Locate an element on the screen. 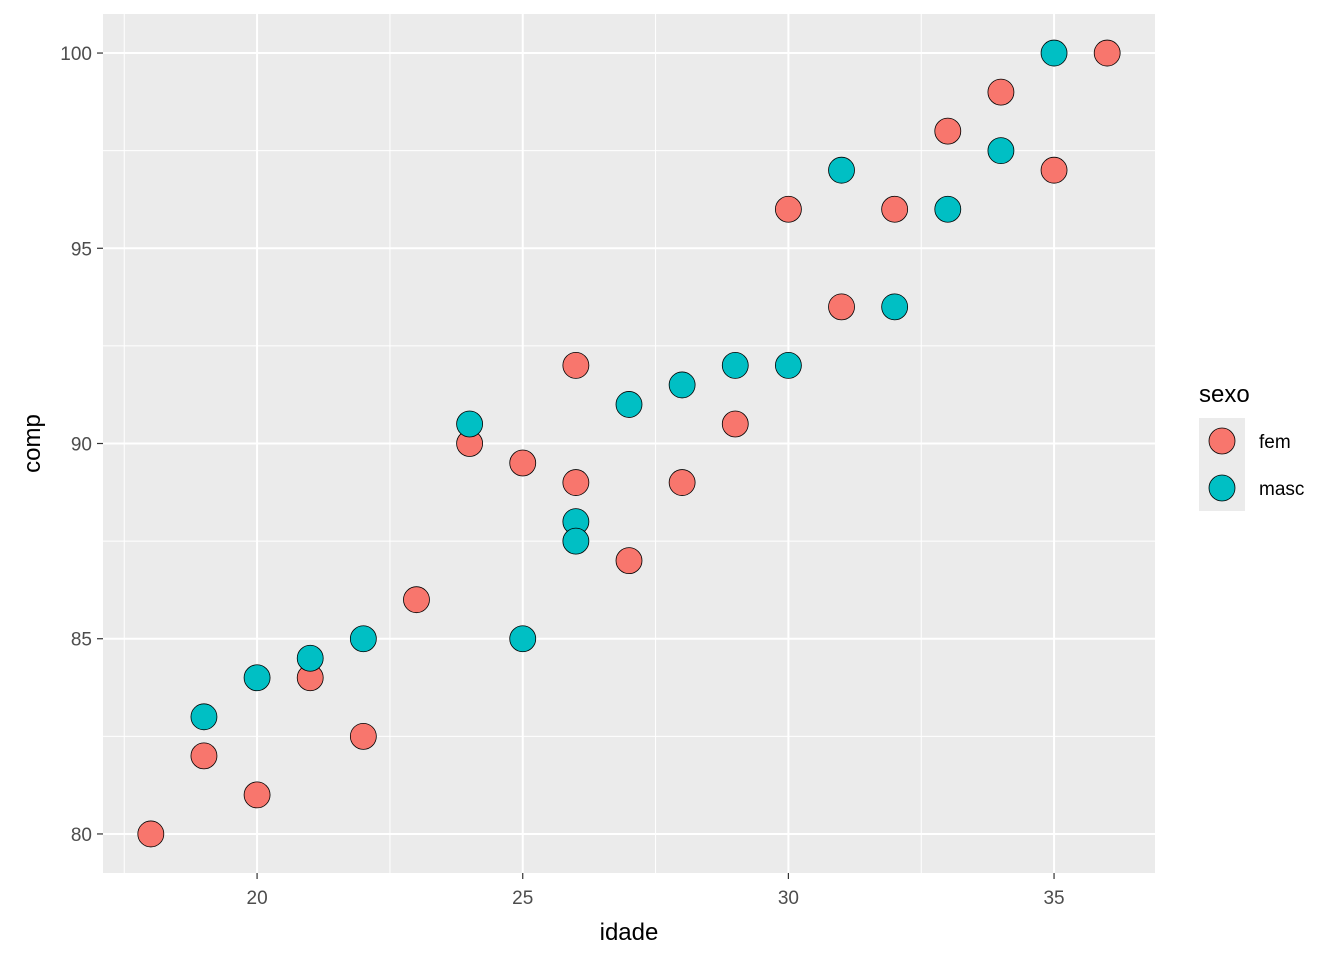 The image size is (1344, 960). legend-key-fem is located at coordinates (1222, 441).